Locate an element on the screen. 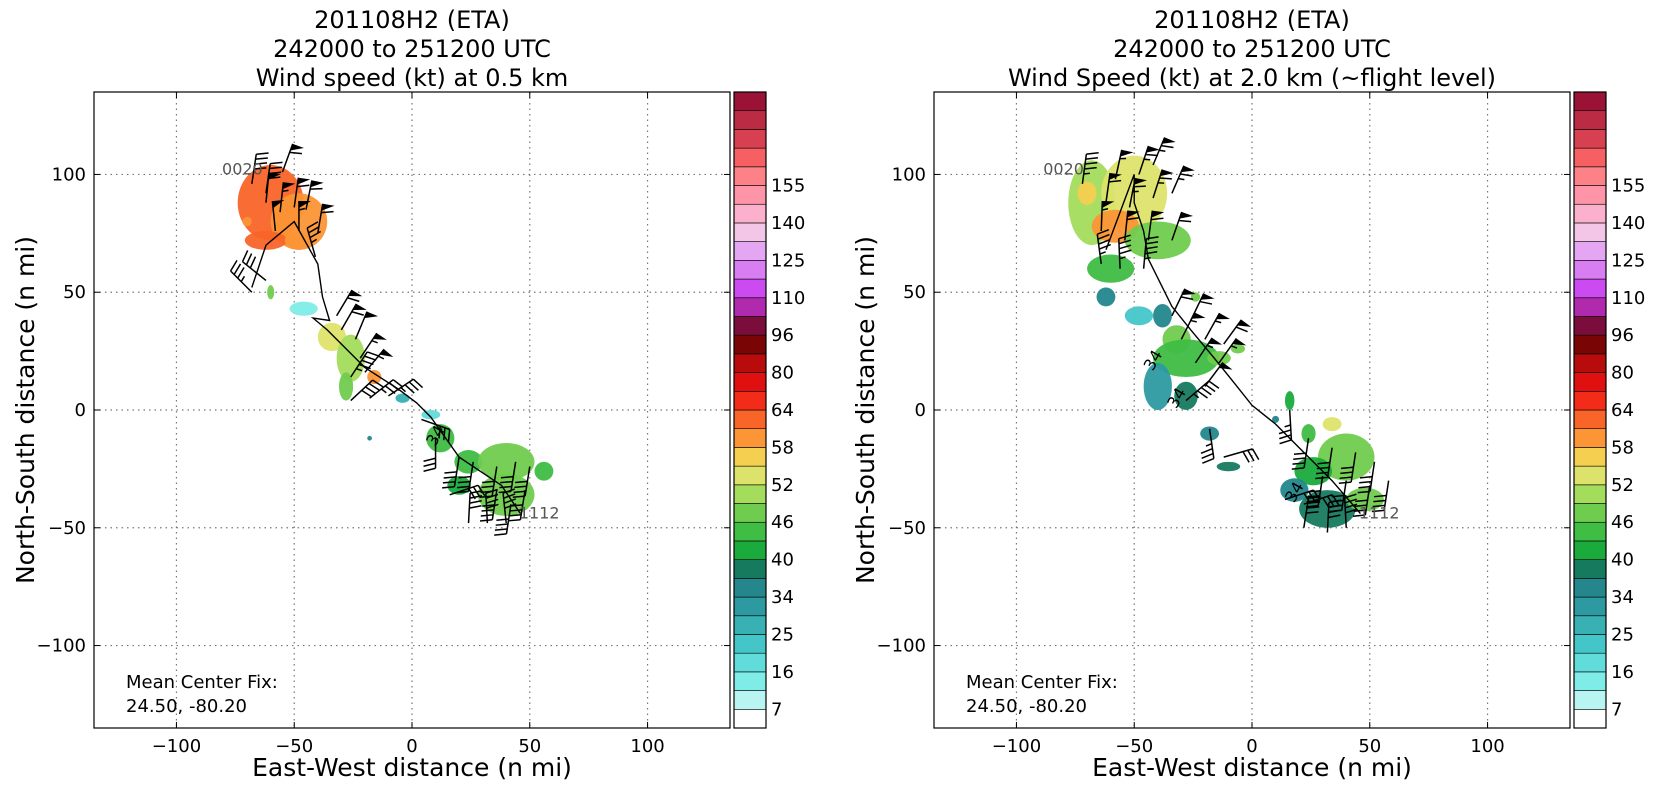  chart-title-line: 242000 to 251200 UTC is located at coordinates (412, 49).